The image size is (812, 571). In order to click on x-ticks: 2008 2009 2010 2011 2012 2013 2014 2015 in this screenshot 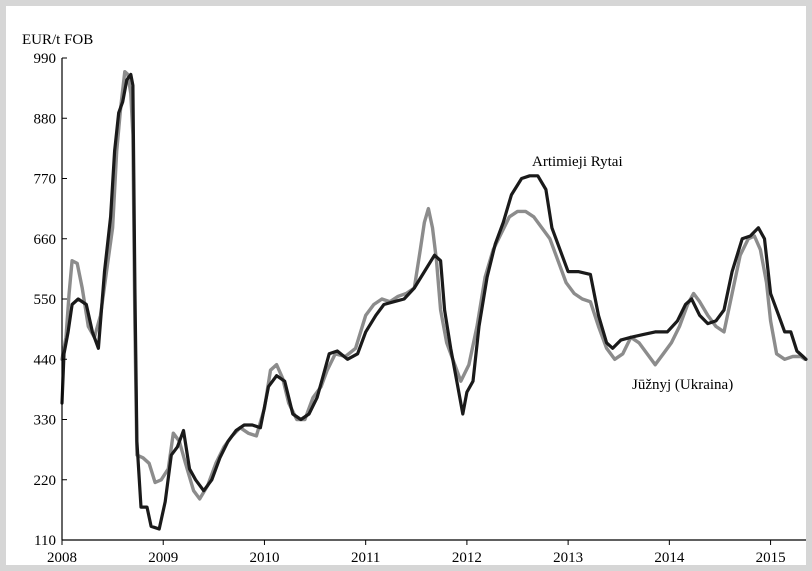, I will do `click(416, 553)`.